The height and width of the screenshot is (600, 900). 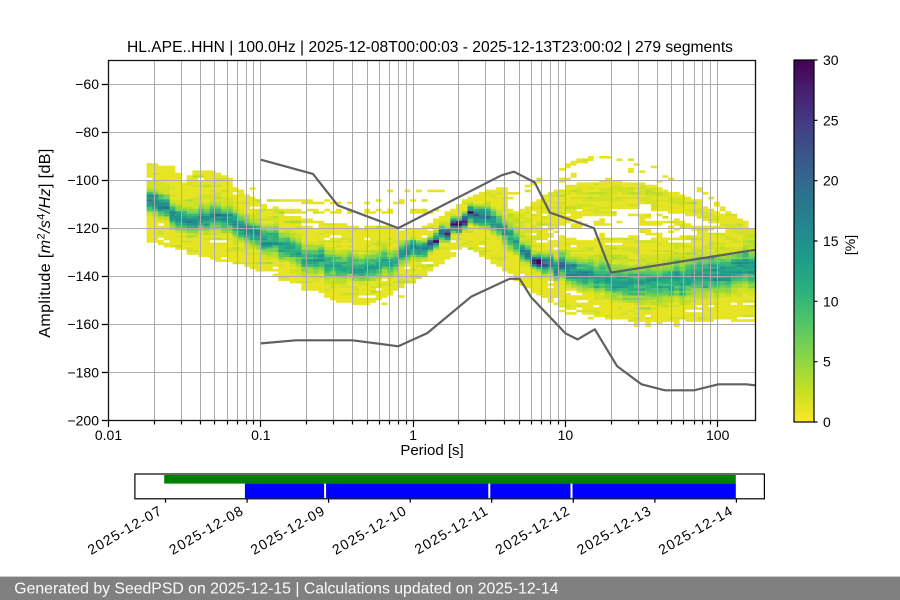 I want to click on svg-text: −160, so click(x=83, y=324).